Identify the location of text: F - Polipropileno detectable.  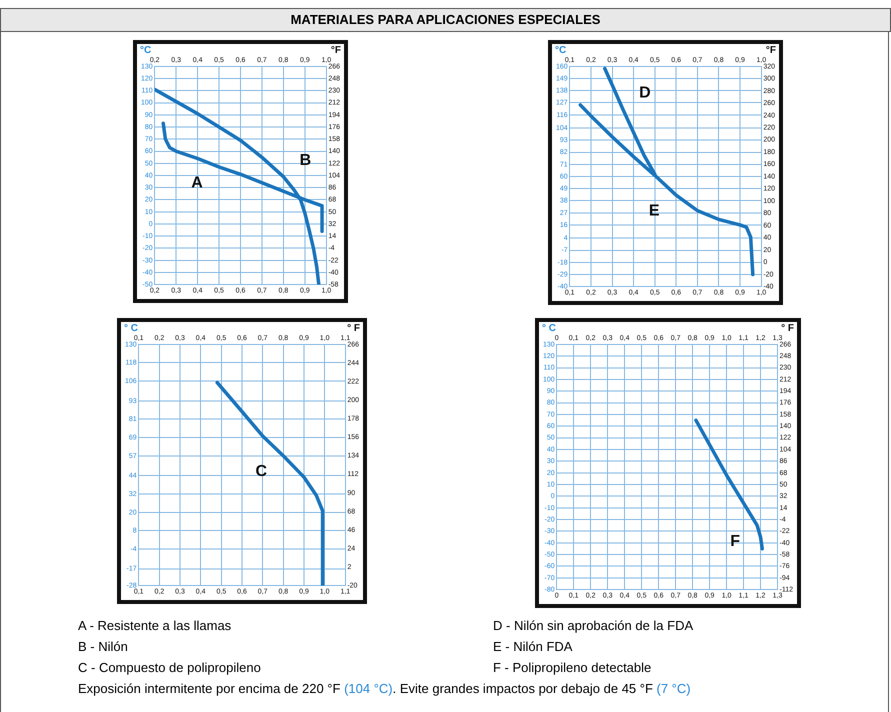
(572, 667).